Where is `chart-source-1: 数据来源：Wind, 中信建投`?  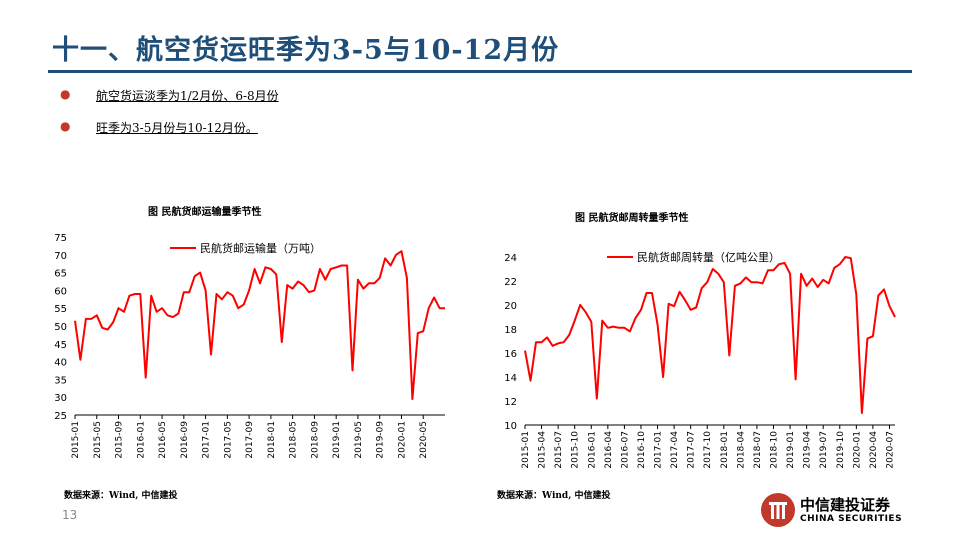 chart-source-1: 数据来源：Wind, 中信建投 is located at coordinates (121, 496).